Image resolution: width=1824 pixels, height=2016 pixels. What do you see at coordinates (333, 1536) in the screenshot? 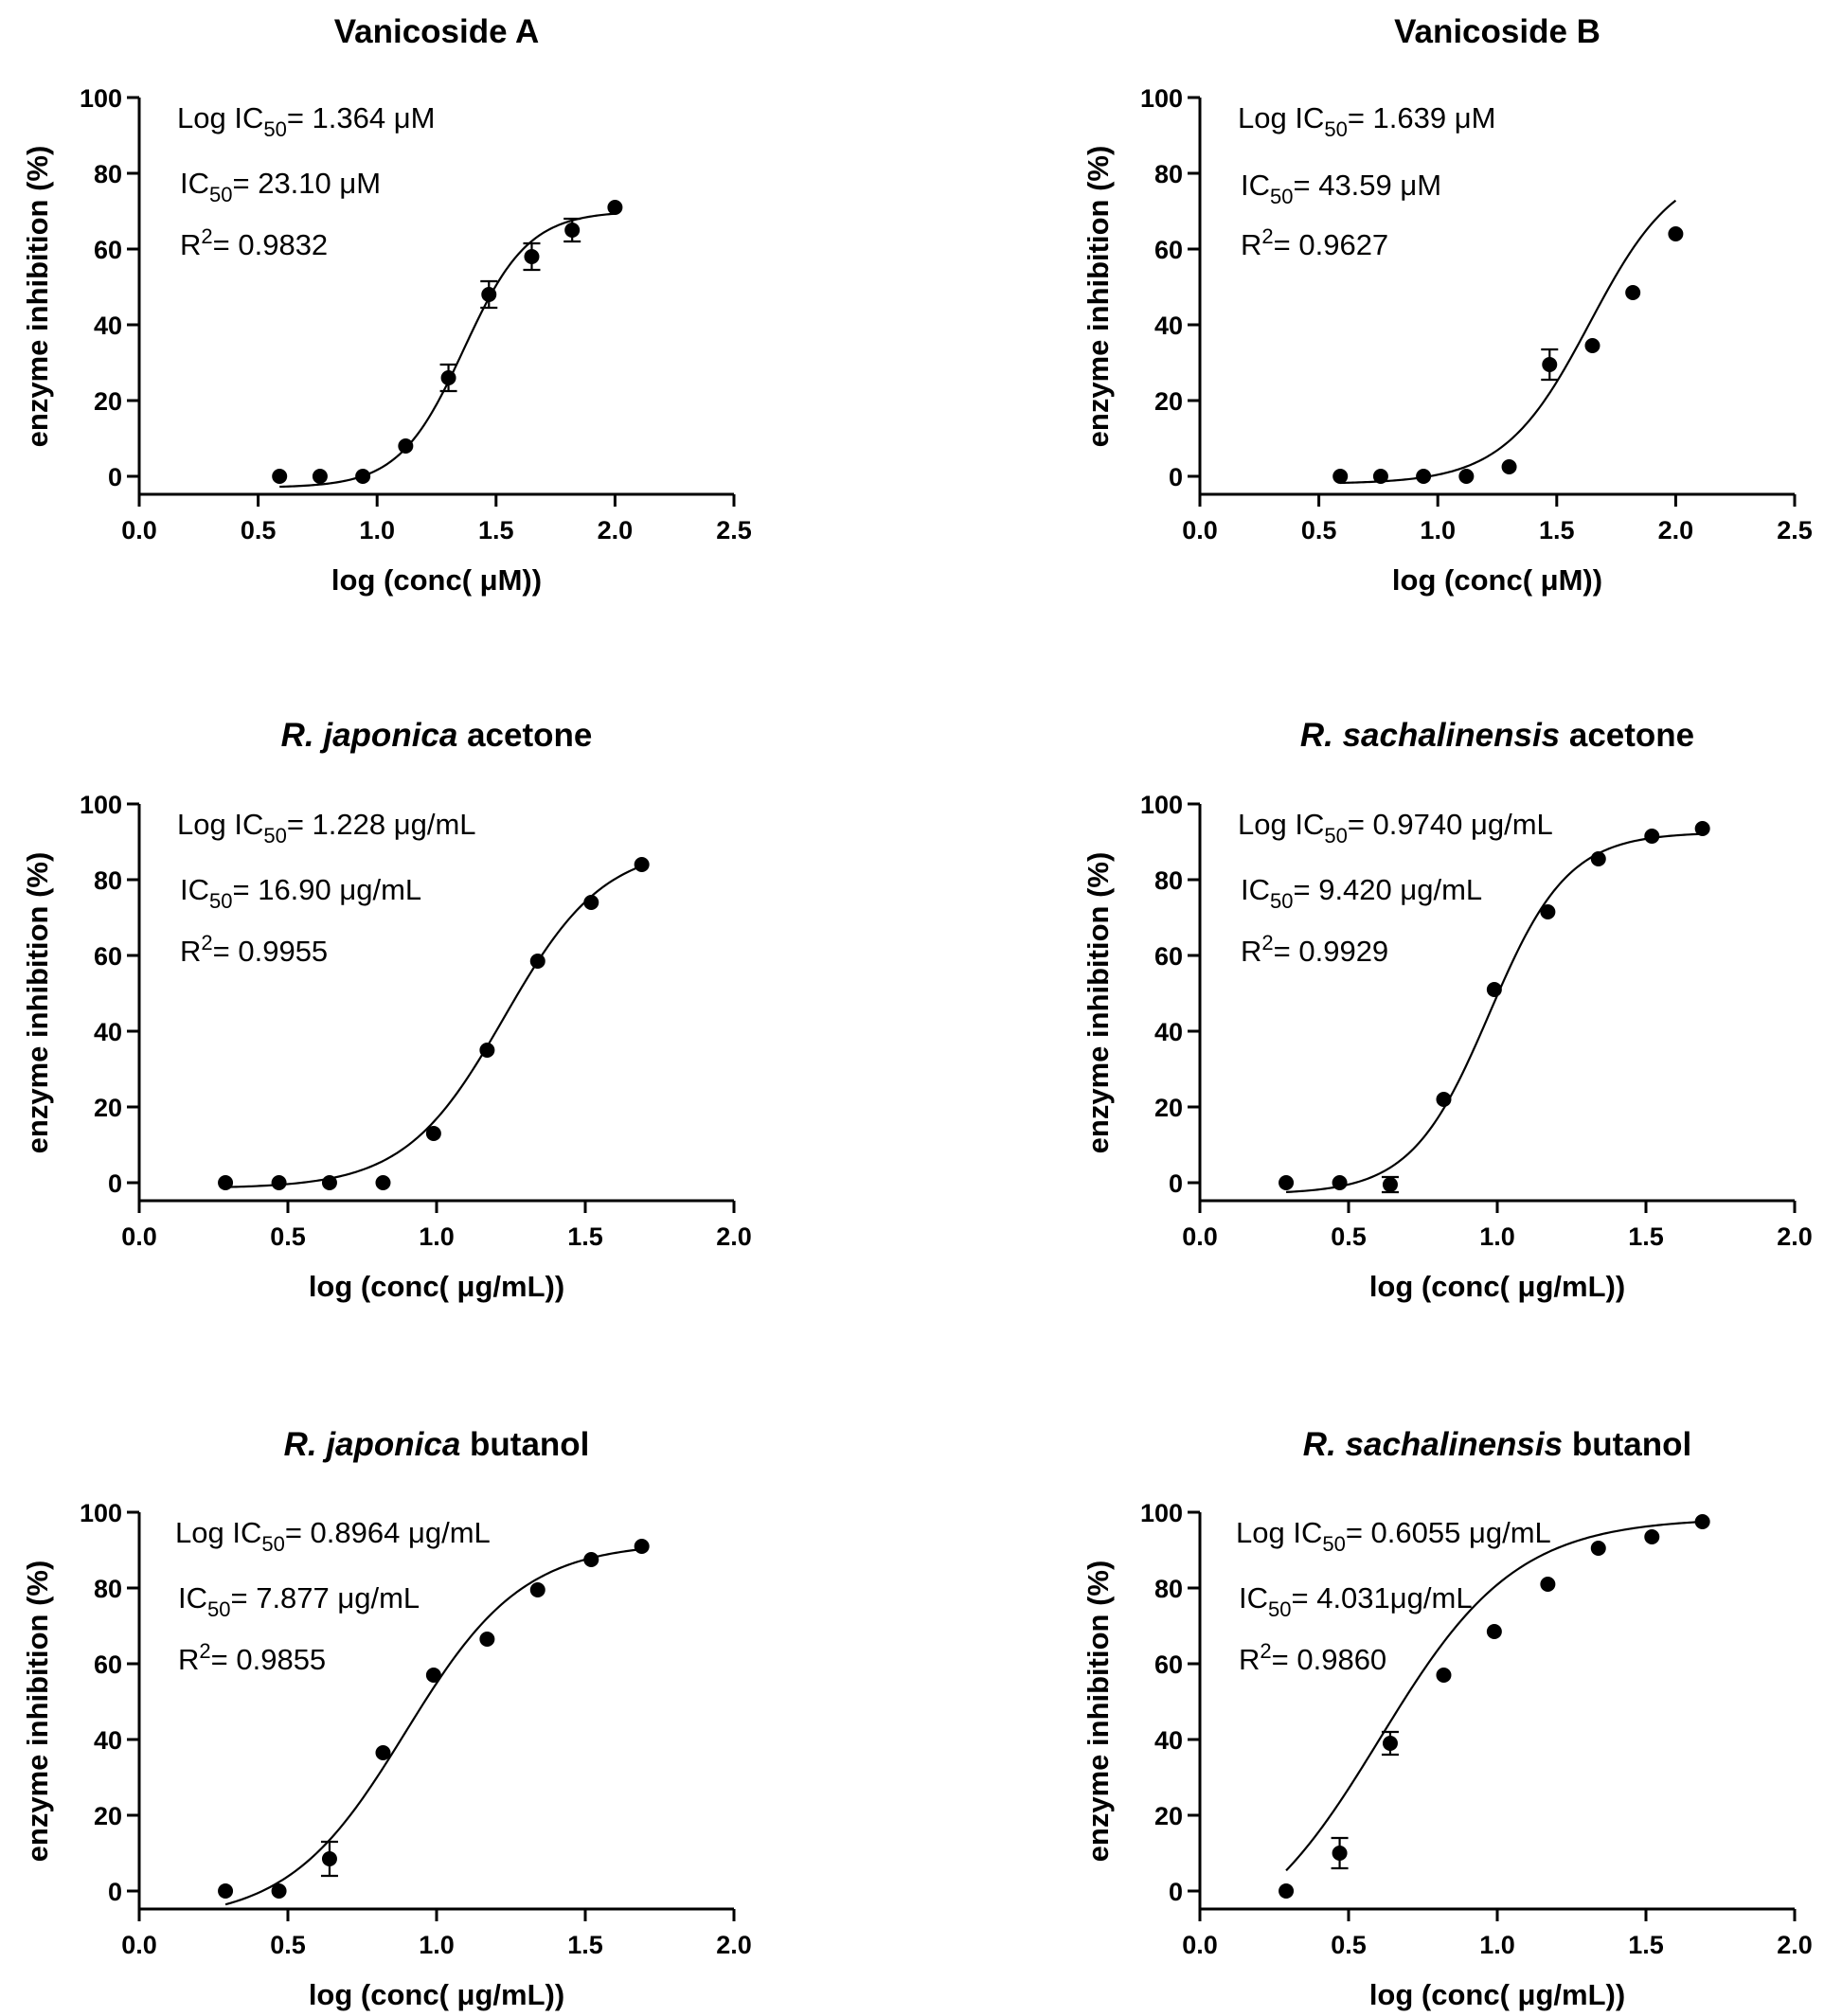
I see `log-ic50-annotation: Log IC50= 0.8964 μg/mL` at bounding box center [333, 1536].